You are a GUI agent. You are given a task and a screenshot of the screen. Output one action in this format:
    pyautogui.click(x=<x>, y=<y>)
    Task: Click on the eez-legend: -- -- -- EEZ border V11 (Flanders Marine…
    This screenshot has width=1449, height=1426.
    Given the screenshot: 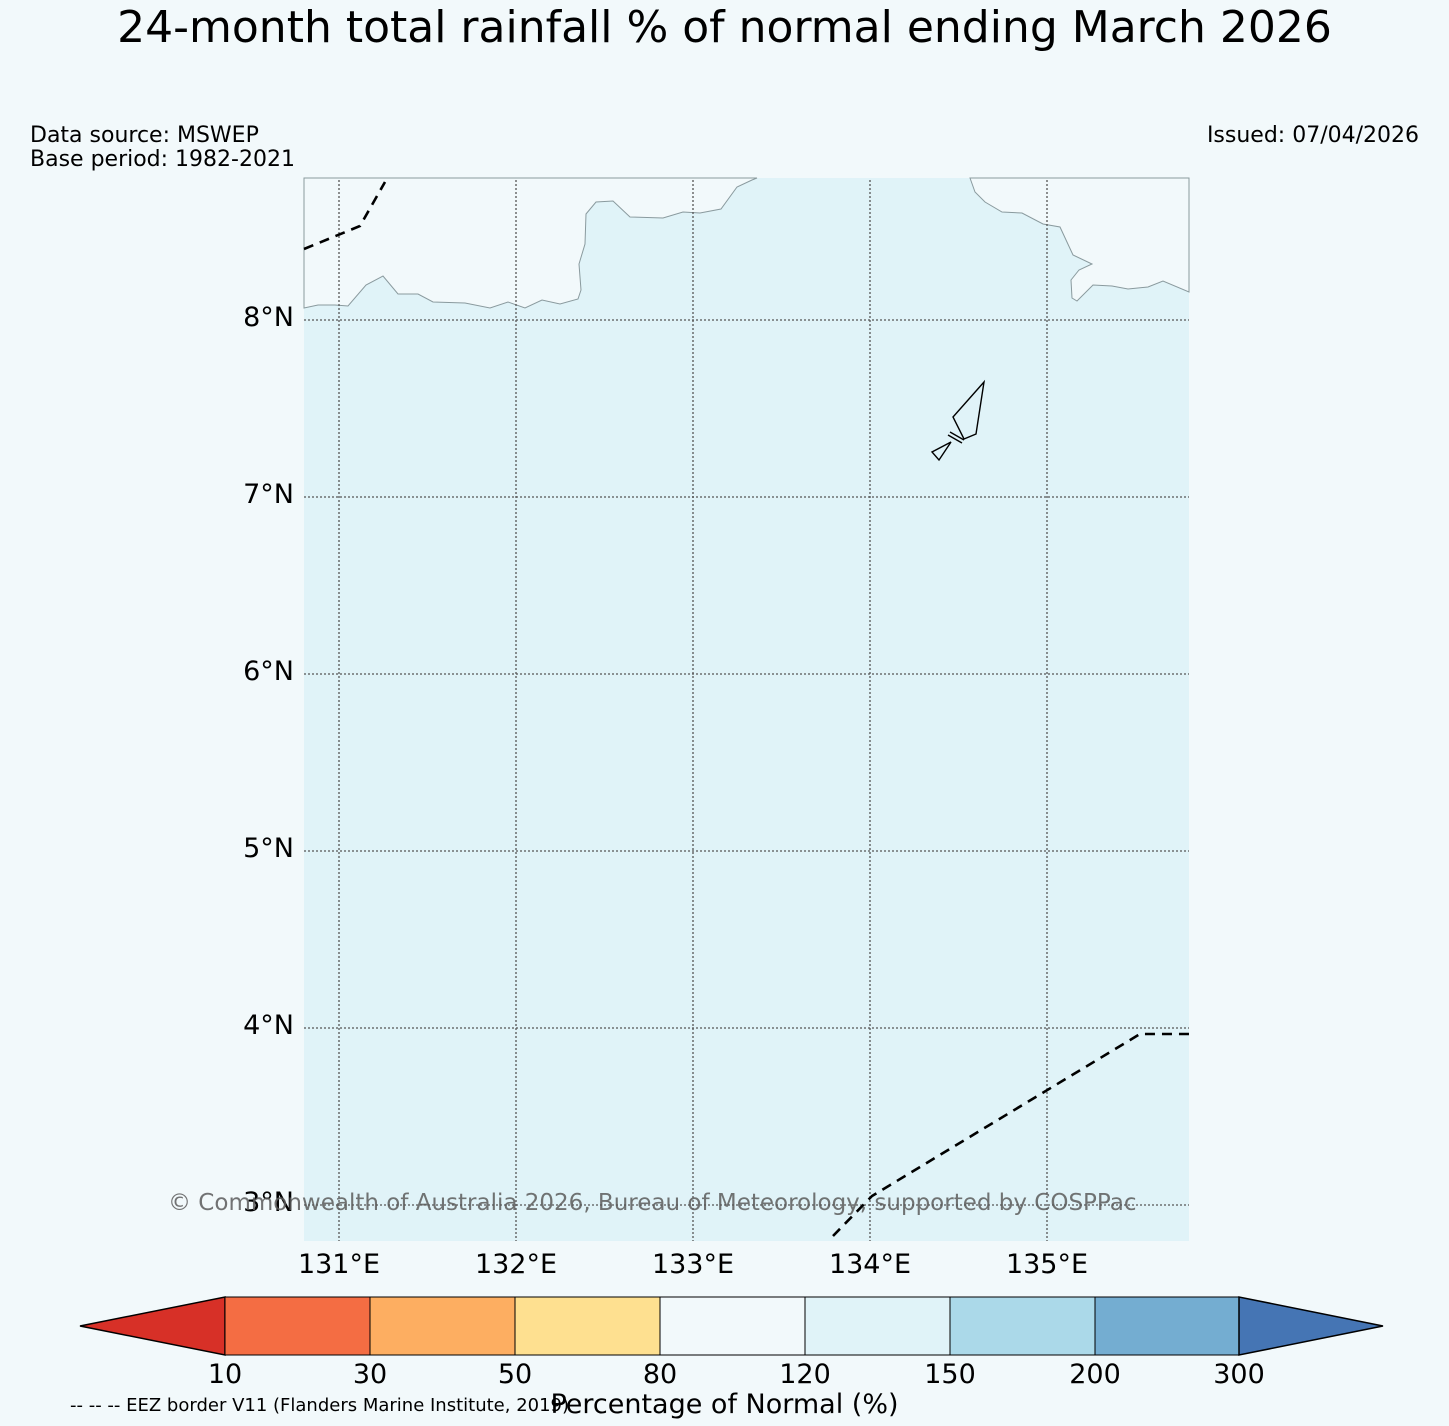 What is the action you would take?
    pyautogui.click(x=320, y=1405)
    